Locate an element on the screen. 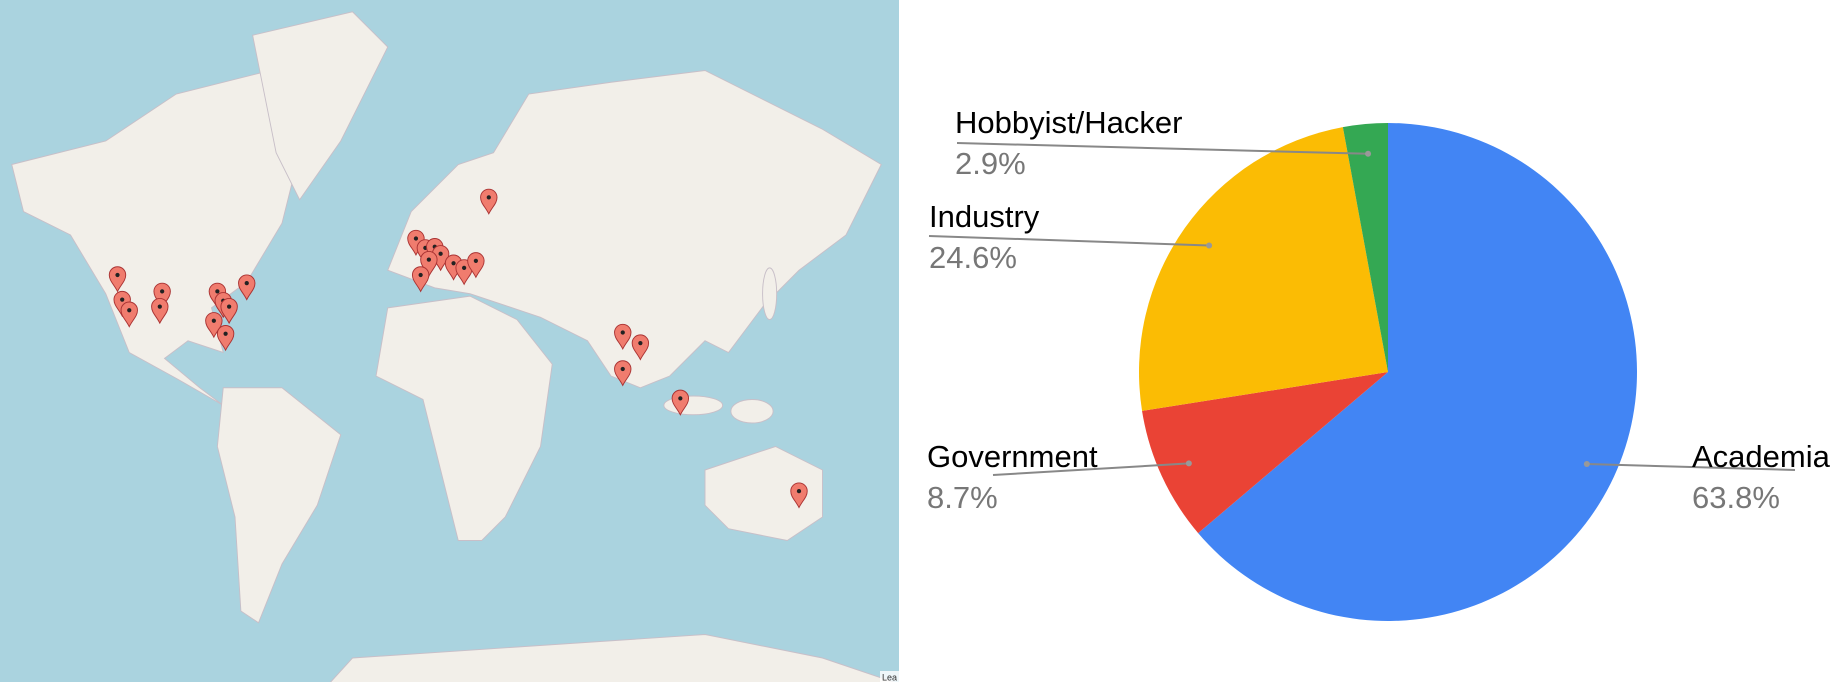 The width and height of the screenshot is (1842, 682). slice-value: 63.8% is located at coordinates (1736, 497).